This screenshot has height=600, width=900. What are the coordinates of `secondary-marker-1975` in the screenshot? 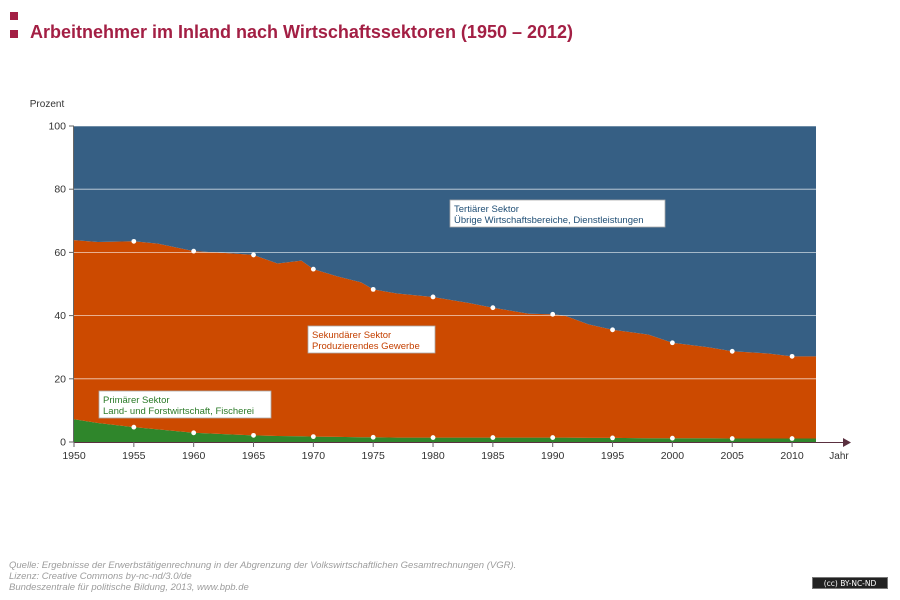 It's located at (373, 289).